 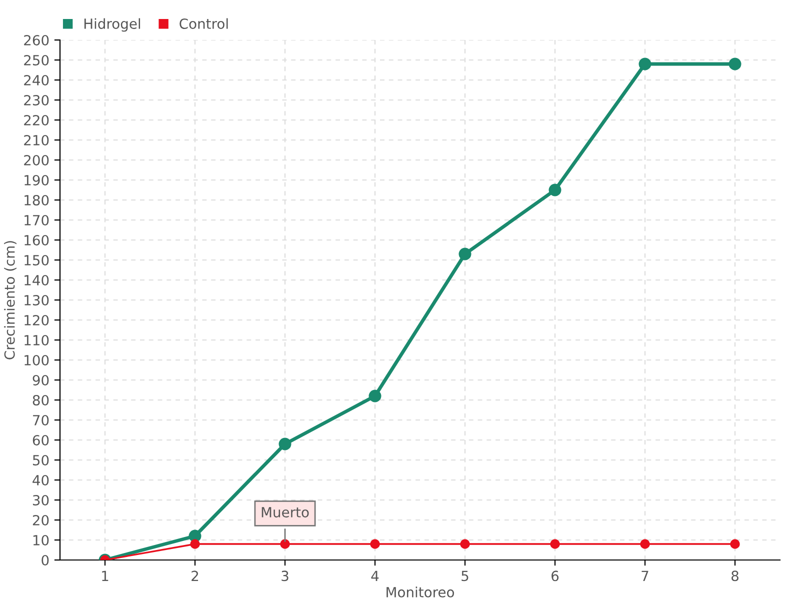 I want to click on y-tick-label: 130, so click(x=36, y=300).